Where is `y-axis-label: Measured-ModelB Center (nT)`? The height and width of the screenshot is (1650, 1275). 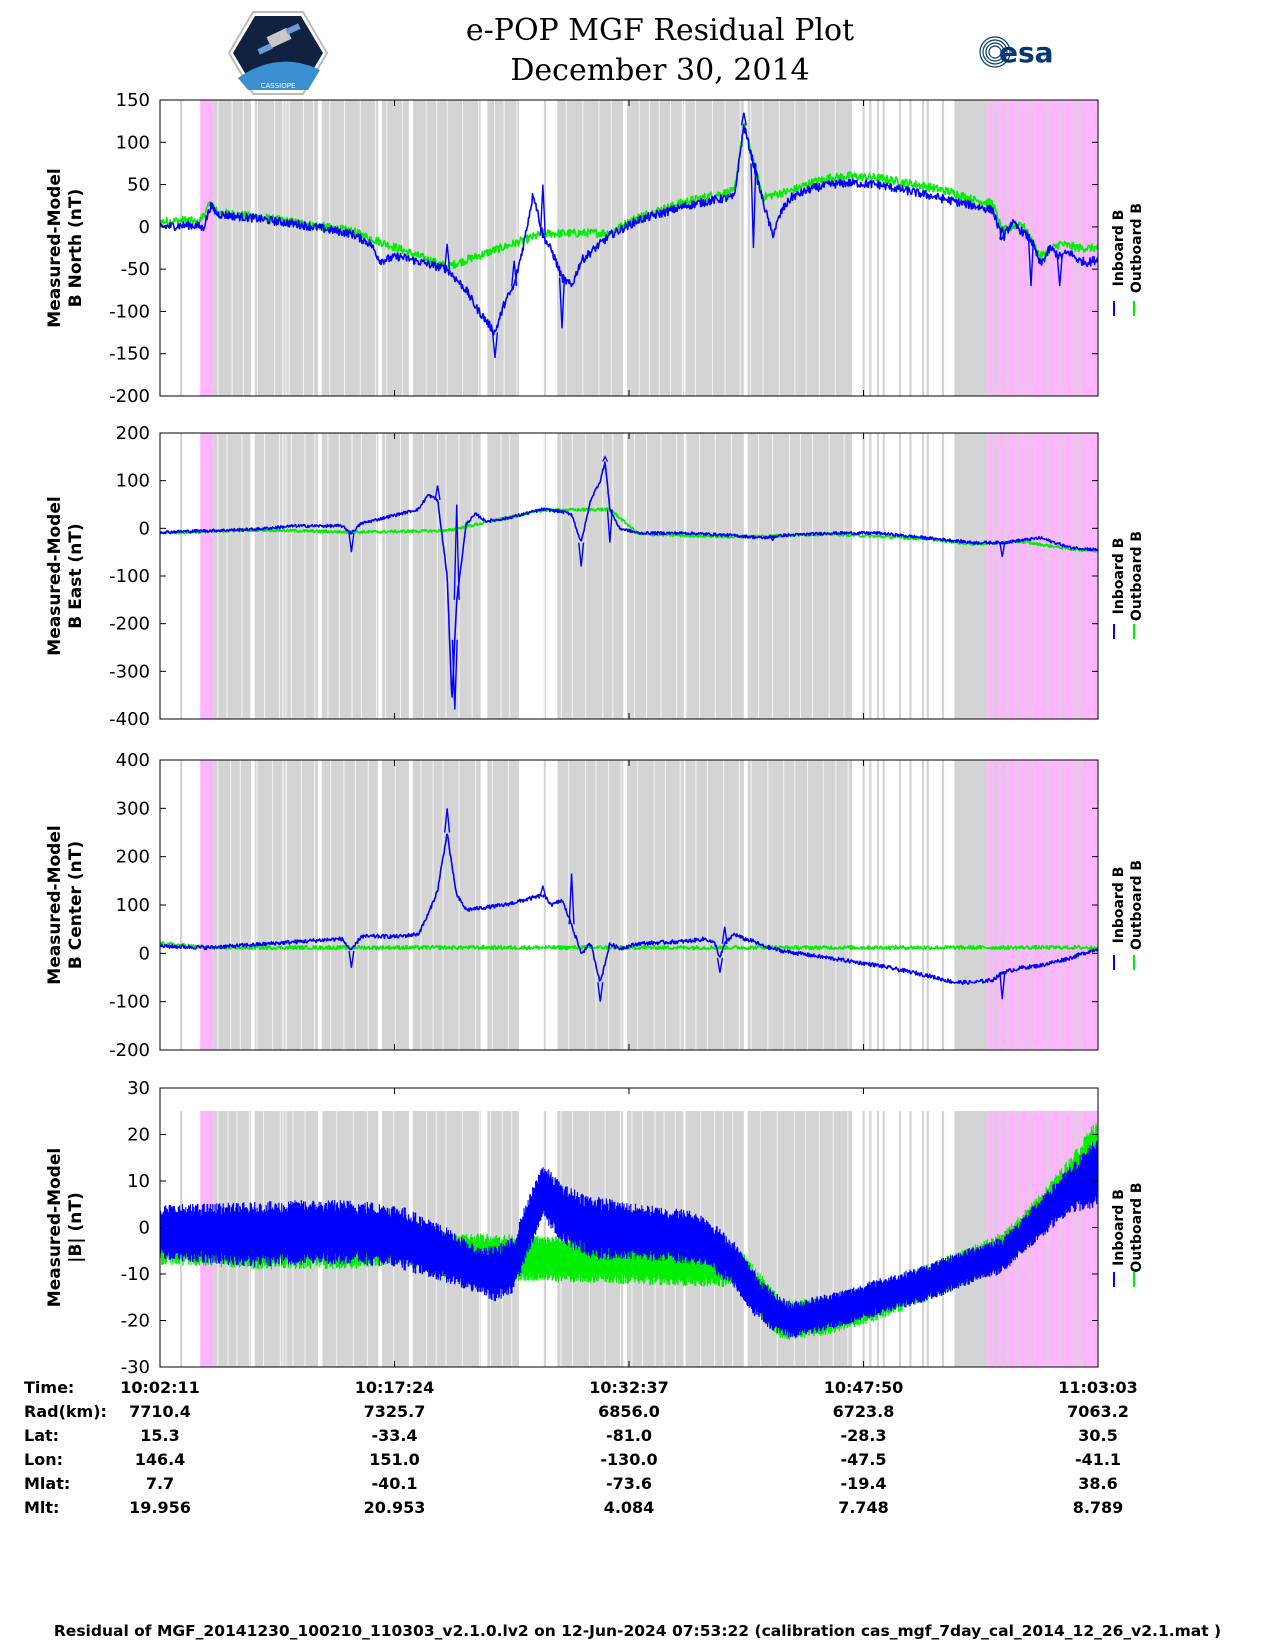 y-axis-label: Measured-ModelB Center (nT) is located at coordinates (65, 904).